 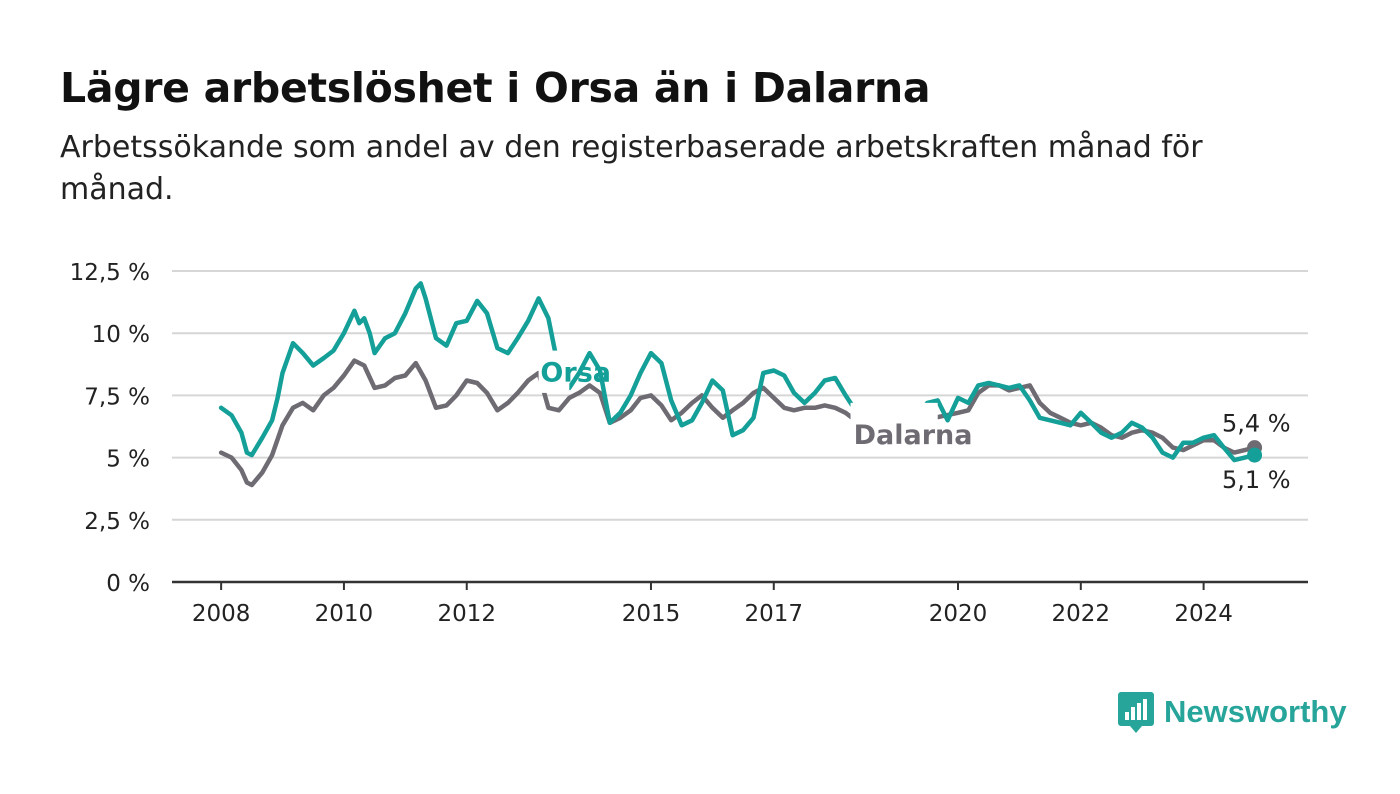 I want to click on y-tick-label: 12,5 %, so click(x=110, y=273).